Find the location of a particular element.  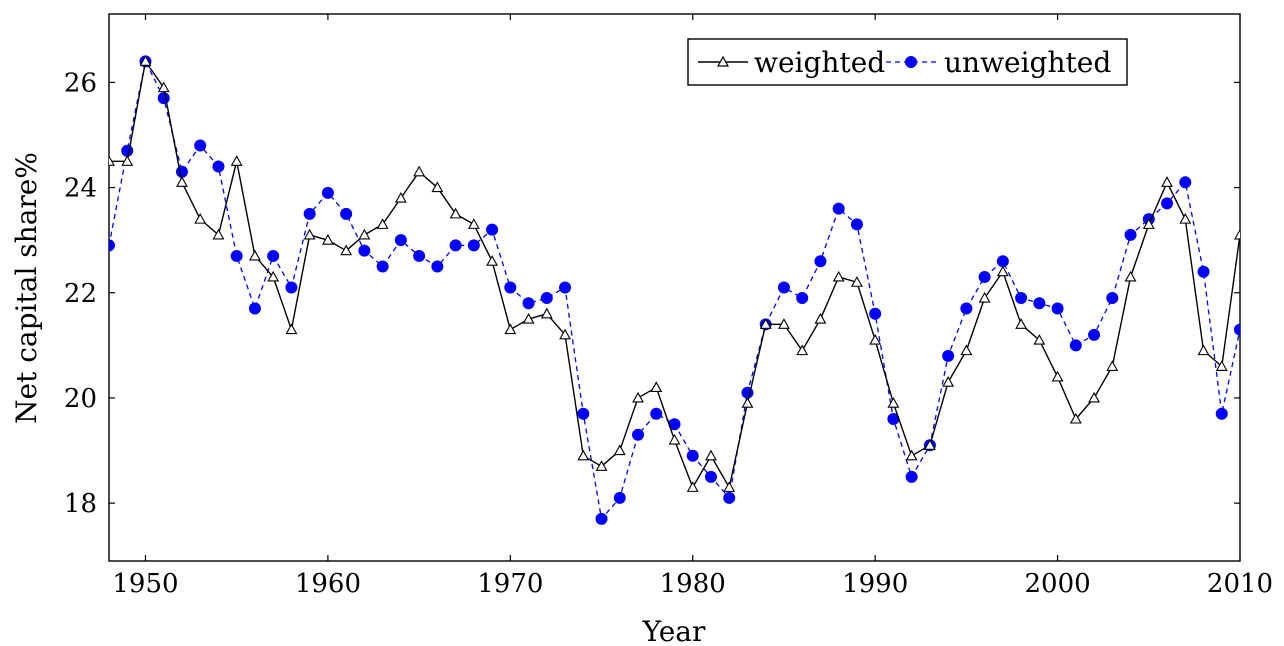

point-weighted-1959 is located at coordinates (309, 234).